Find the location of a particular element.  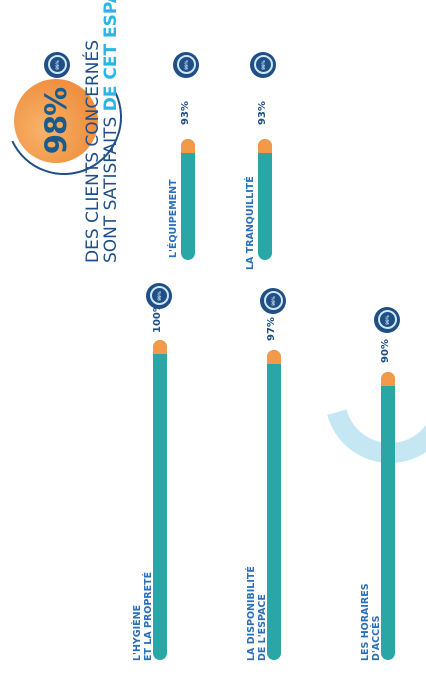

criterion-bar-hours is located at coordinates (388, 516).